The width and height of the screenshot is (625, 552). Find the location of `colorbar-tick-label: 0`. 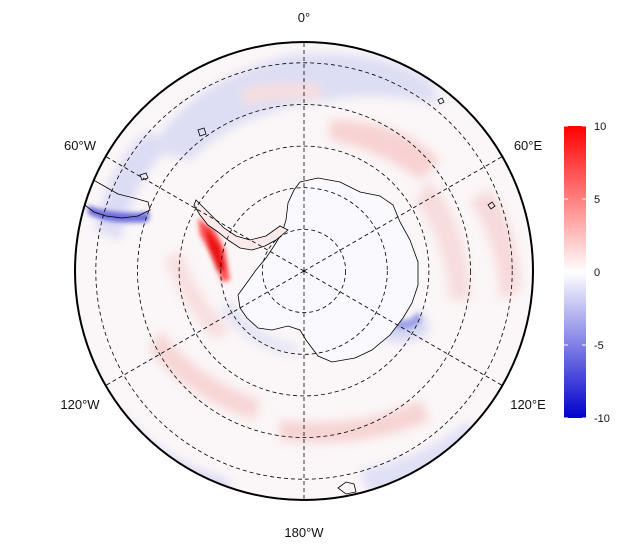

colorbar-tick-label: 0 is located at coordinates (597, 273).